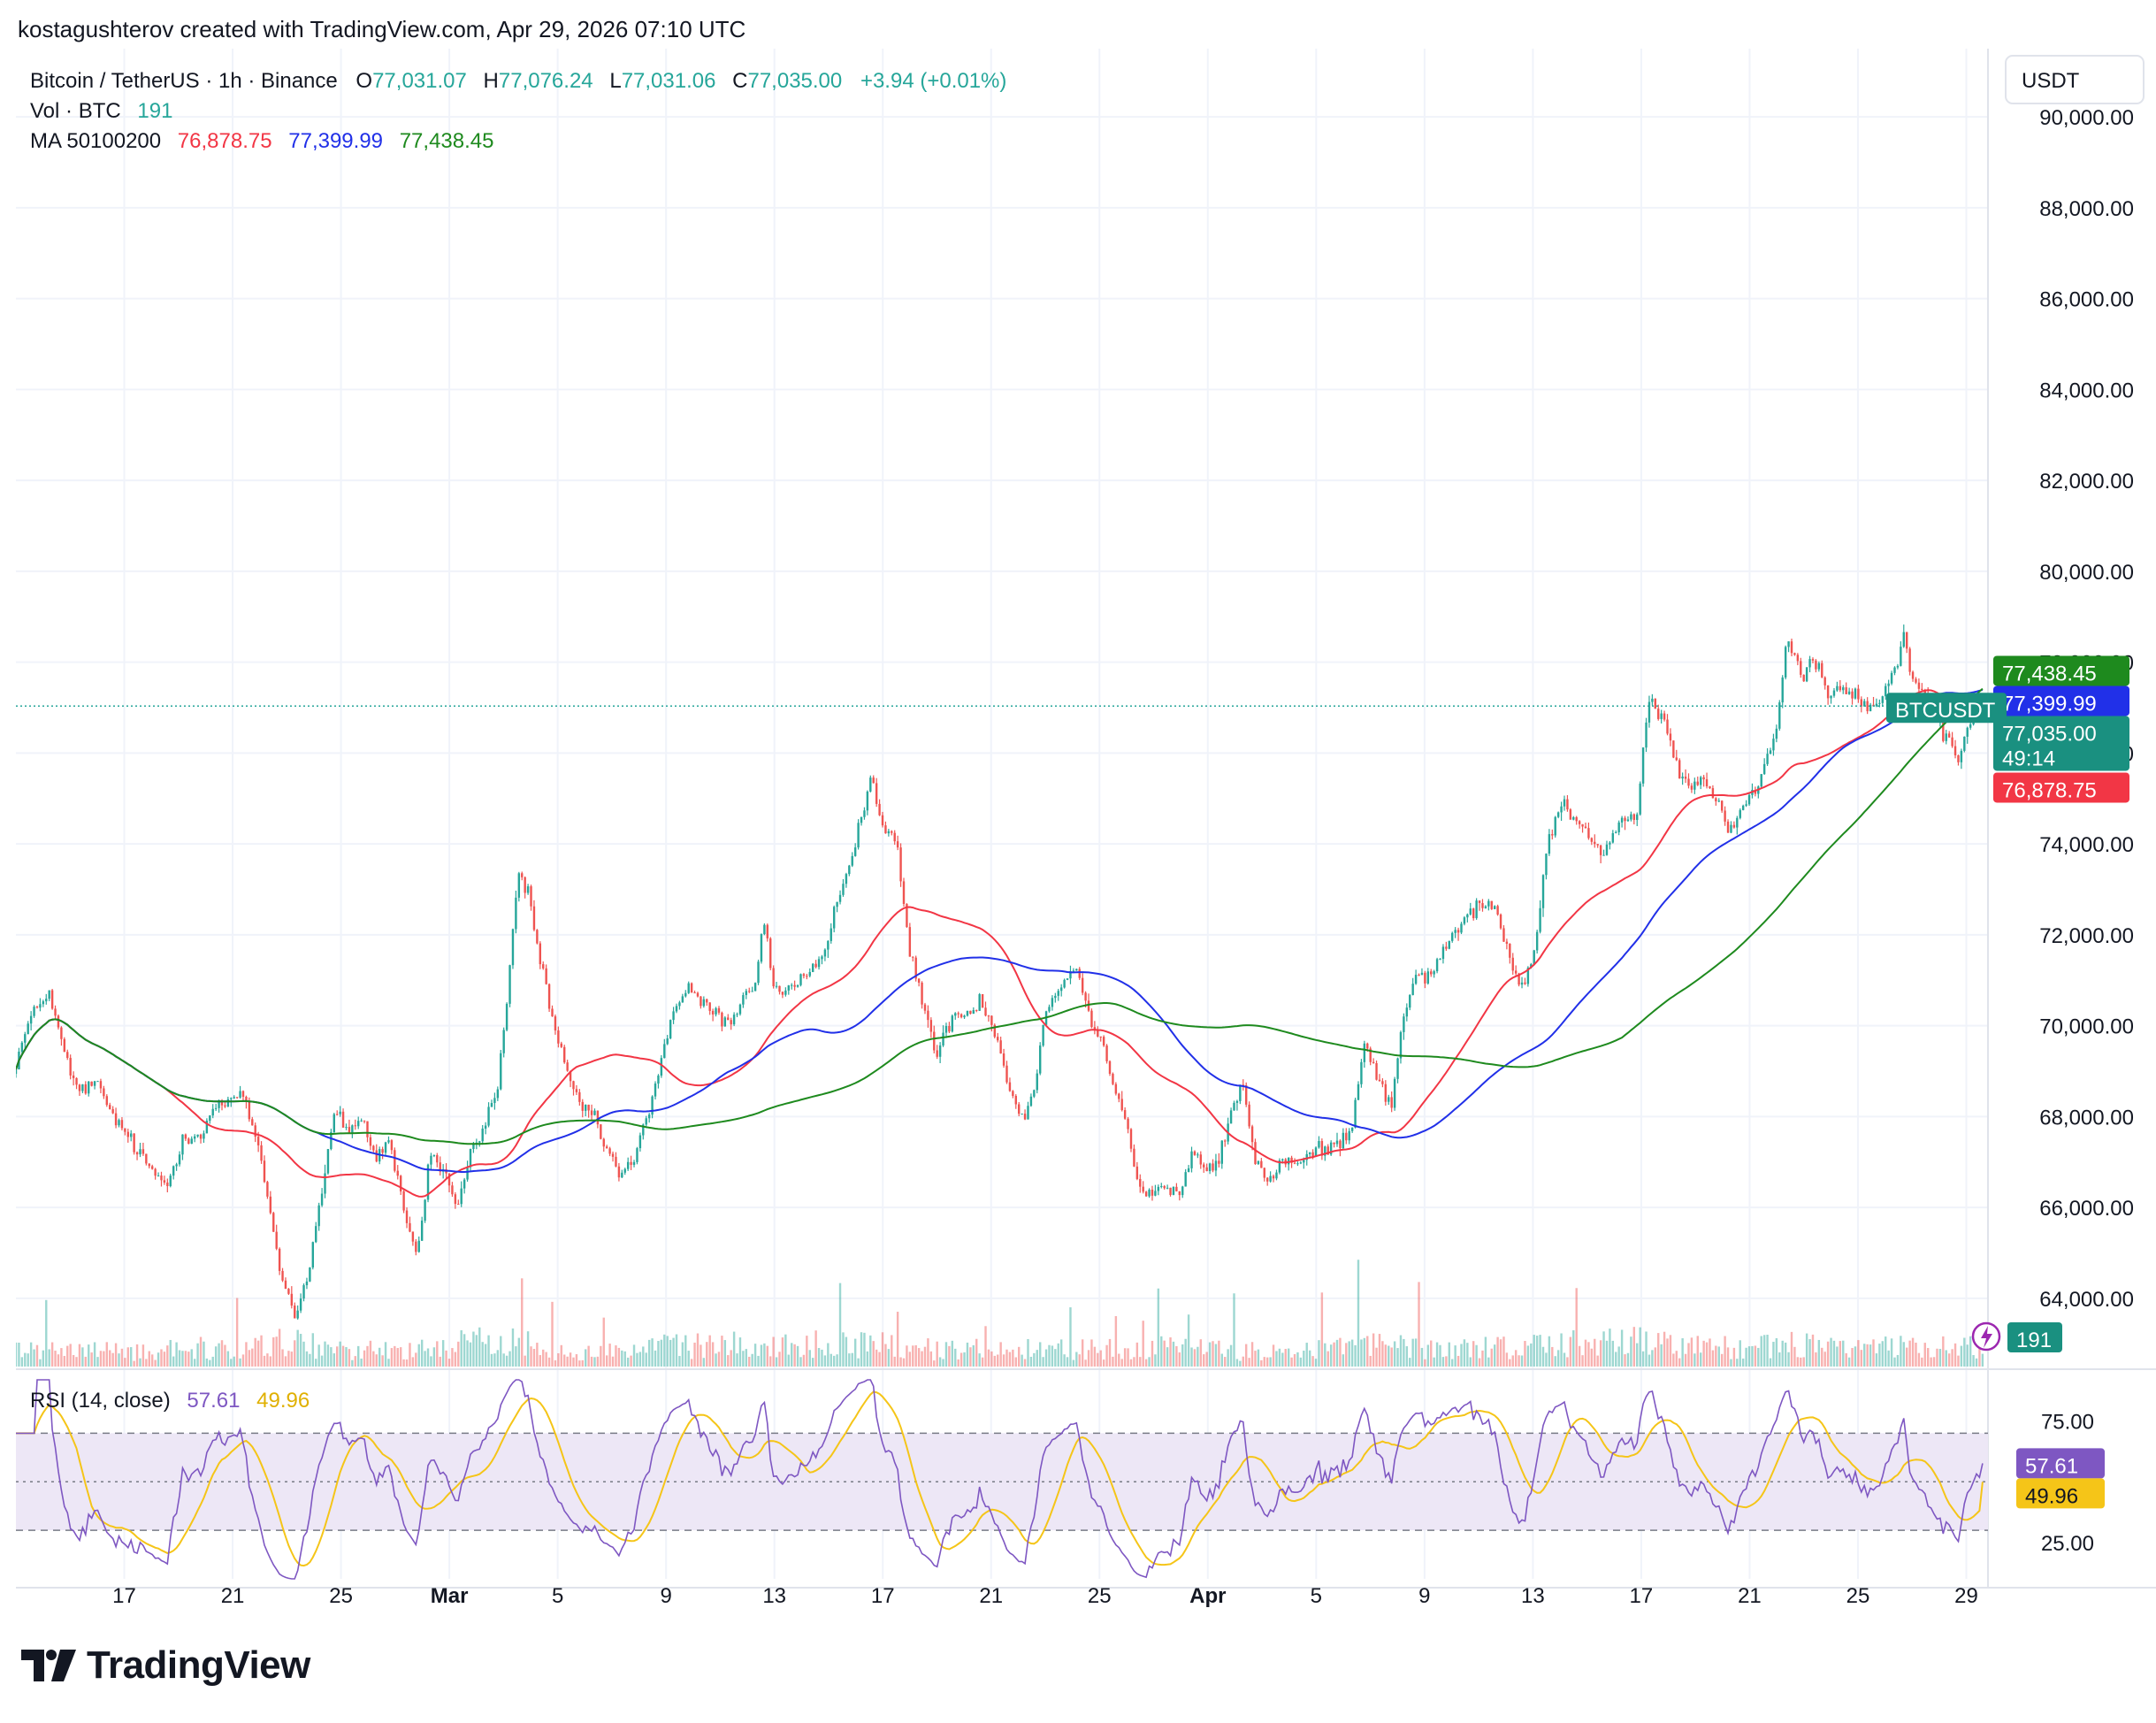 The image size is (2156, 1723). I want to click on currency-button: USDT, so click(2075, 79).